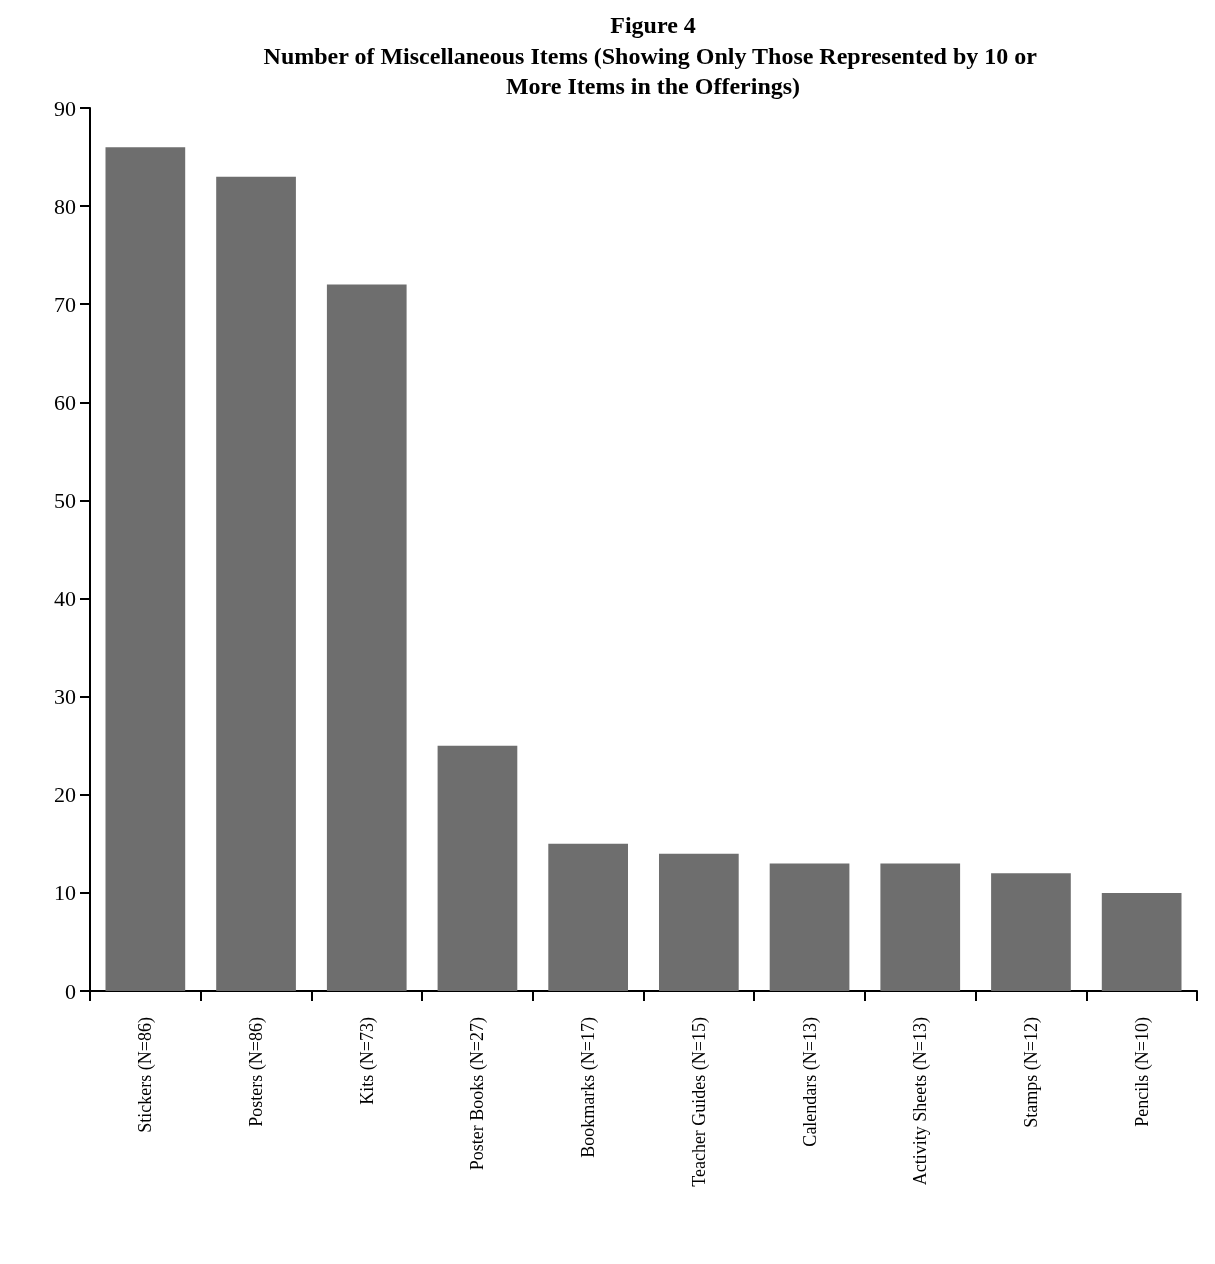 The image size is (1215, 1264). I want to click on y-tick-label: 20, so click(65, 795).